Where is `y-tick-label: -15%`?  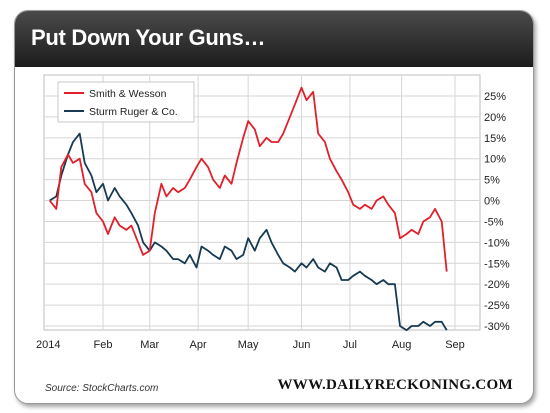 y-tick-label: -15% is located at coordinates (497, 264).